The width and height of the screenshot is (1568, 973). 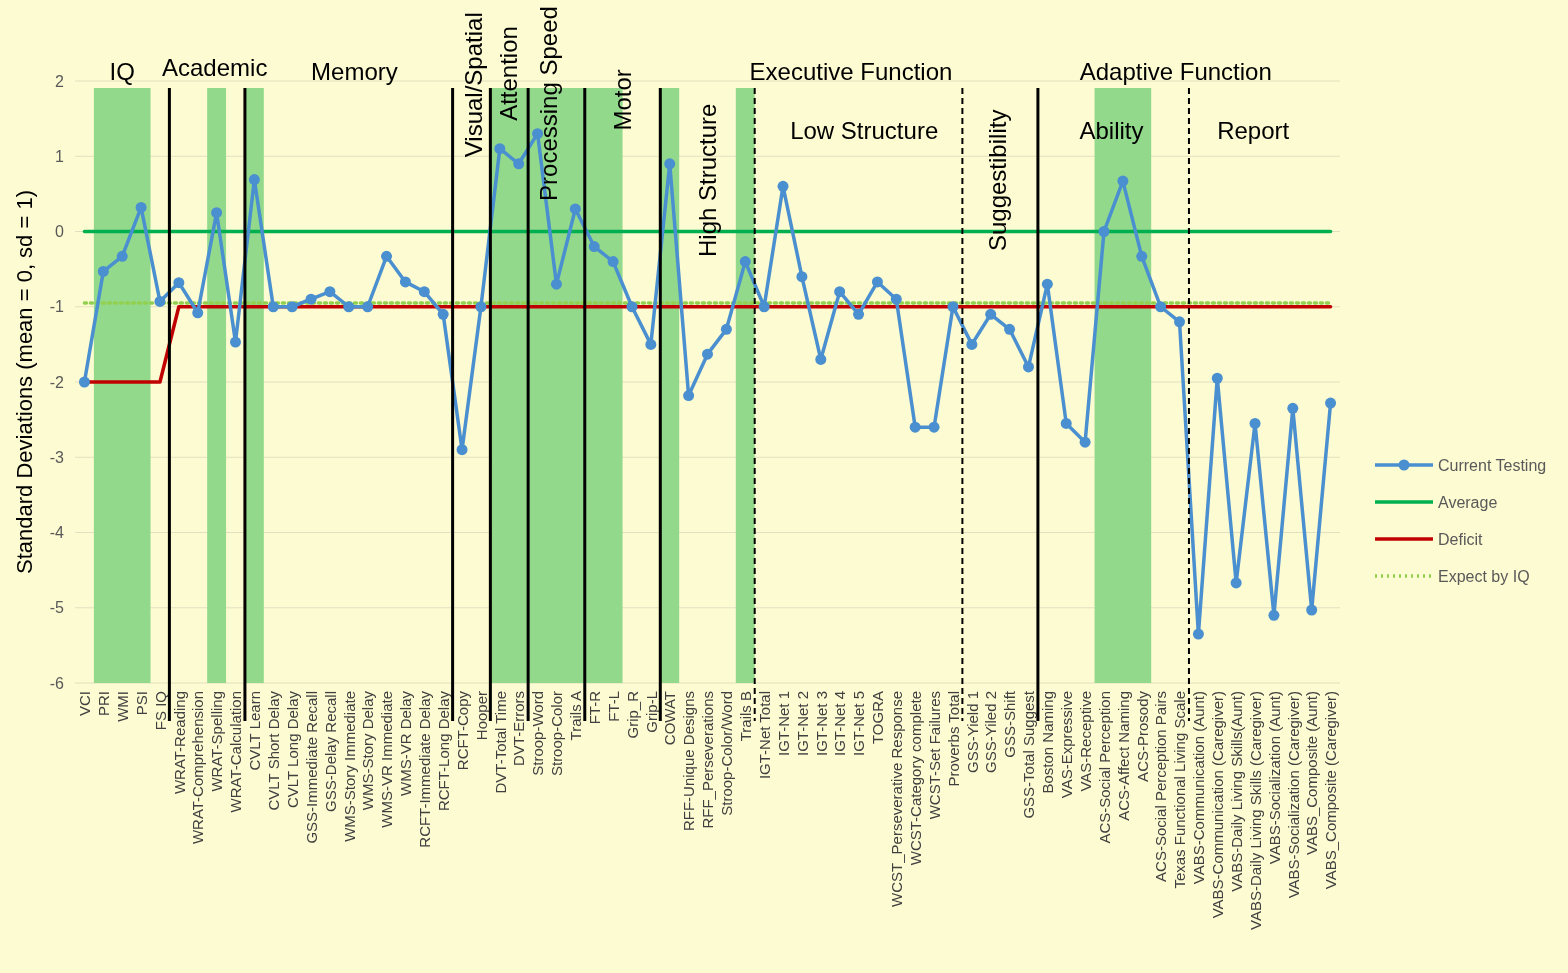 What do you see at coordinates (1293, 795) in the screenshot?
I see `x-tick-label: VABS-Socialization (Caregiver)` at bounding box center [1293, 795].